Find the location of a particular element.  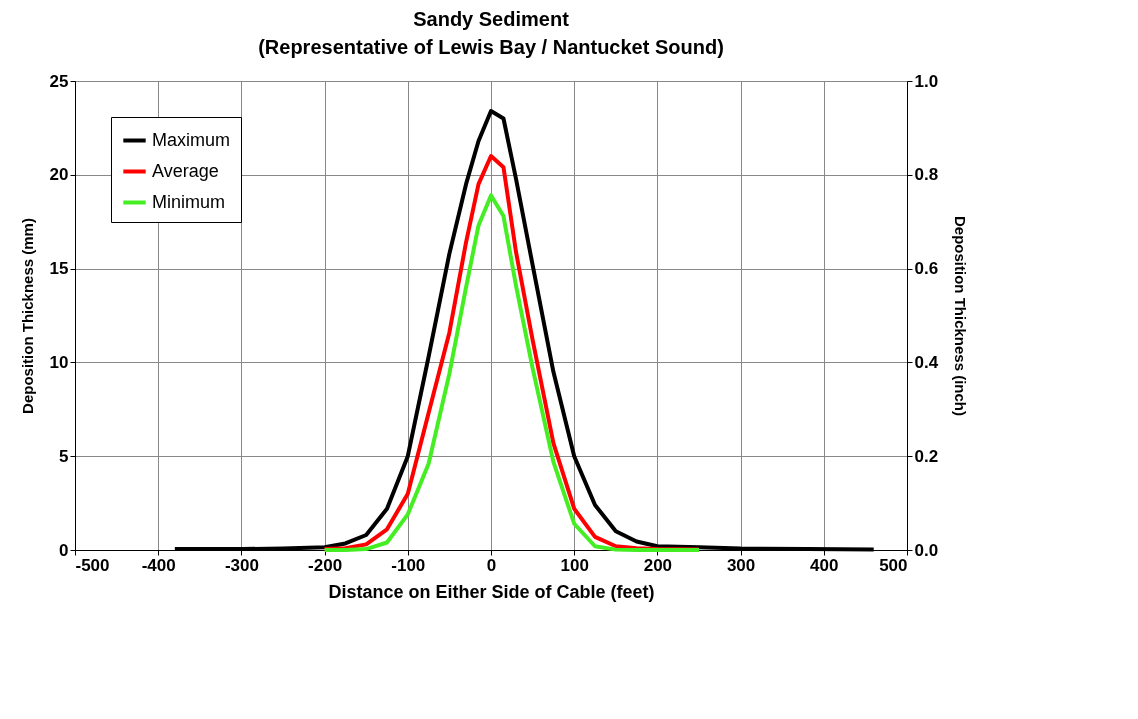

legend-label: Maximum is located at coordinates (191, 139).